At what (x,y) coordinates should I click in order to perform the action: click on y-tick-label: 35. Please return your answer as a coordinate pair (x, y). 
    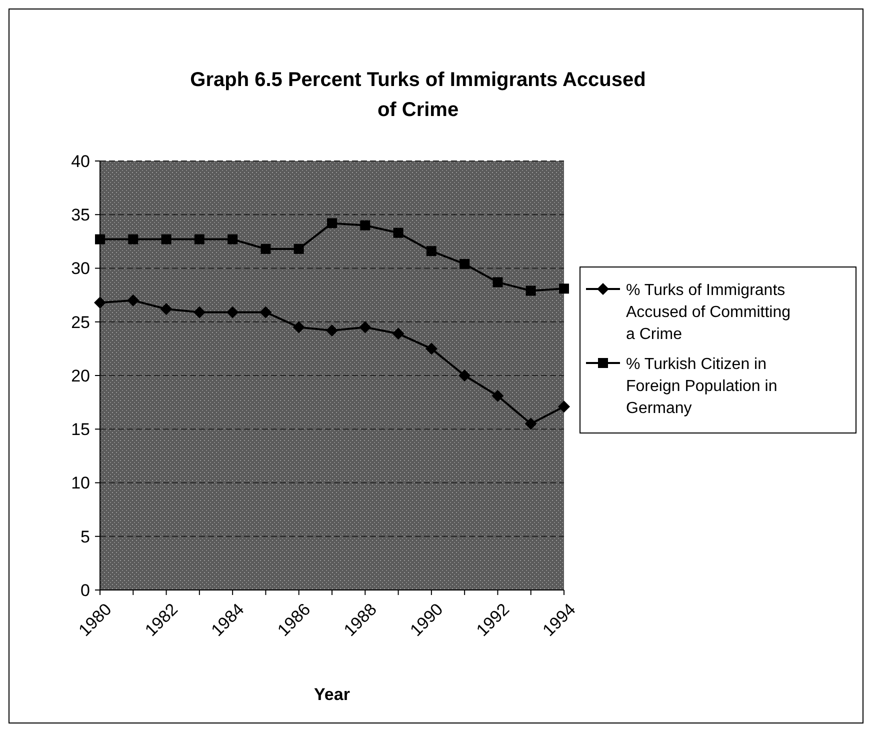
    Looking at the image, I should click on (80, 215).